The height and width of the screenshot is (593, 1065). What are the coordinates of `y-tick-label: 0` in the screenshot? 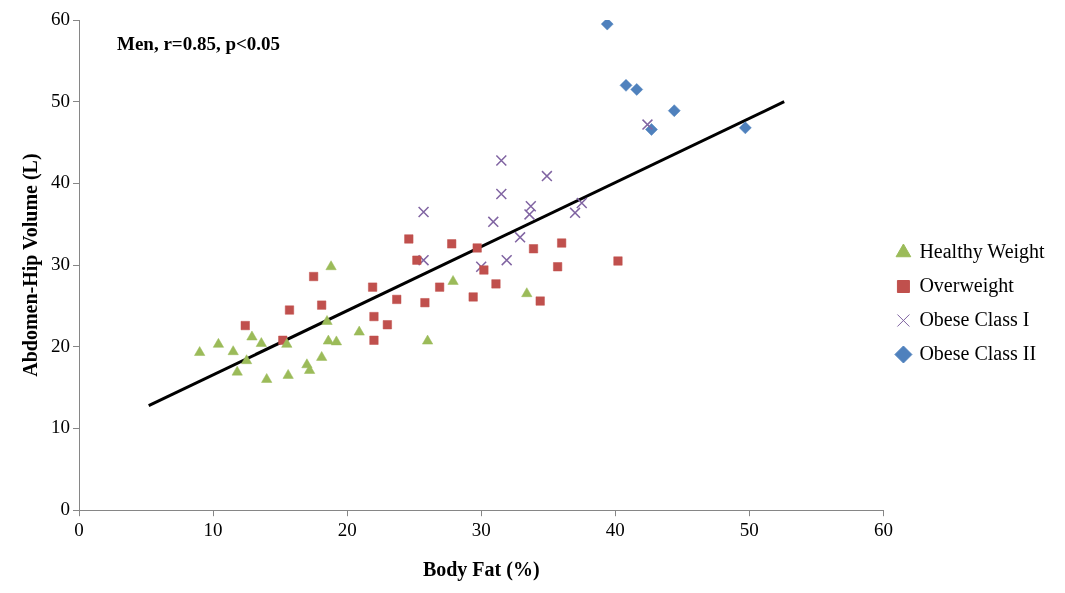 It's located at (65, 509).